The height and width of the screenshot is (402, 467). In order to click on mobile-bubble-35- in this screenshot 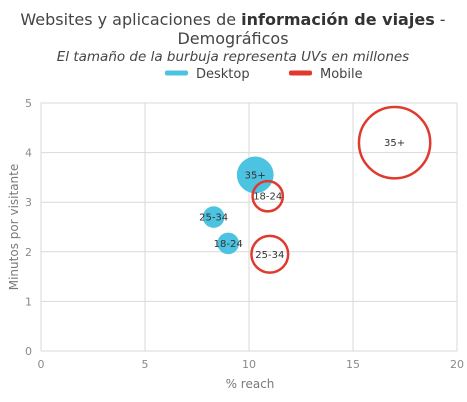, I will do `click(394, 142)`.